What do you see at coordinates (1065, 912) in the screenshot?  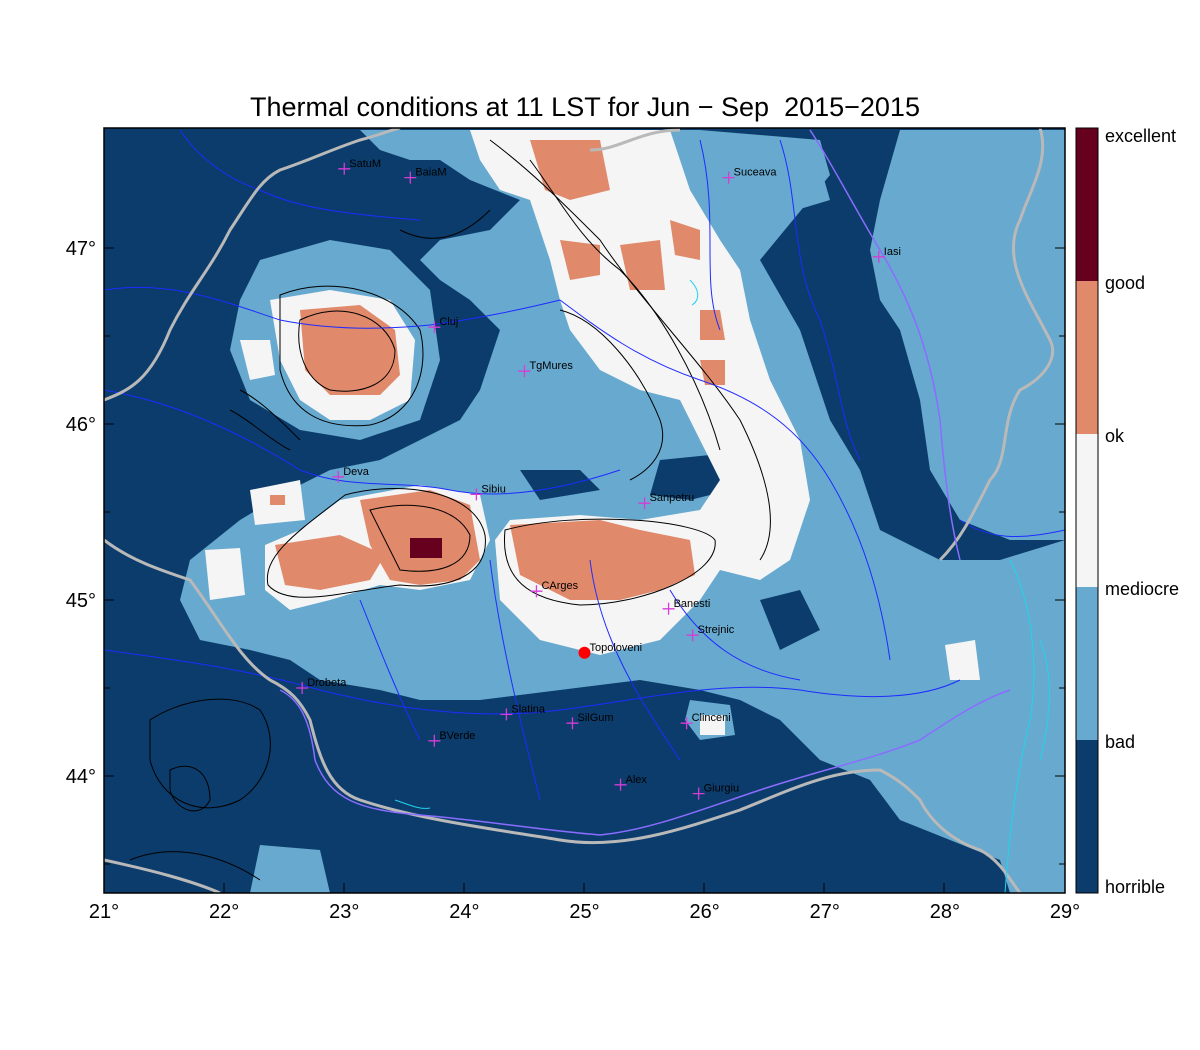 I see `x-tick-label: 29°` at bounding box center [1065, 912].